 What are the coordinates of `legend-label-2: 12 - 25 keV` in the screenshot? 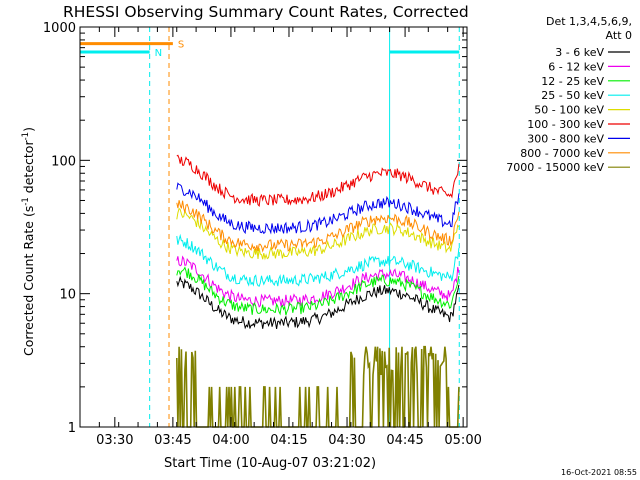 It's located at (572, 81).